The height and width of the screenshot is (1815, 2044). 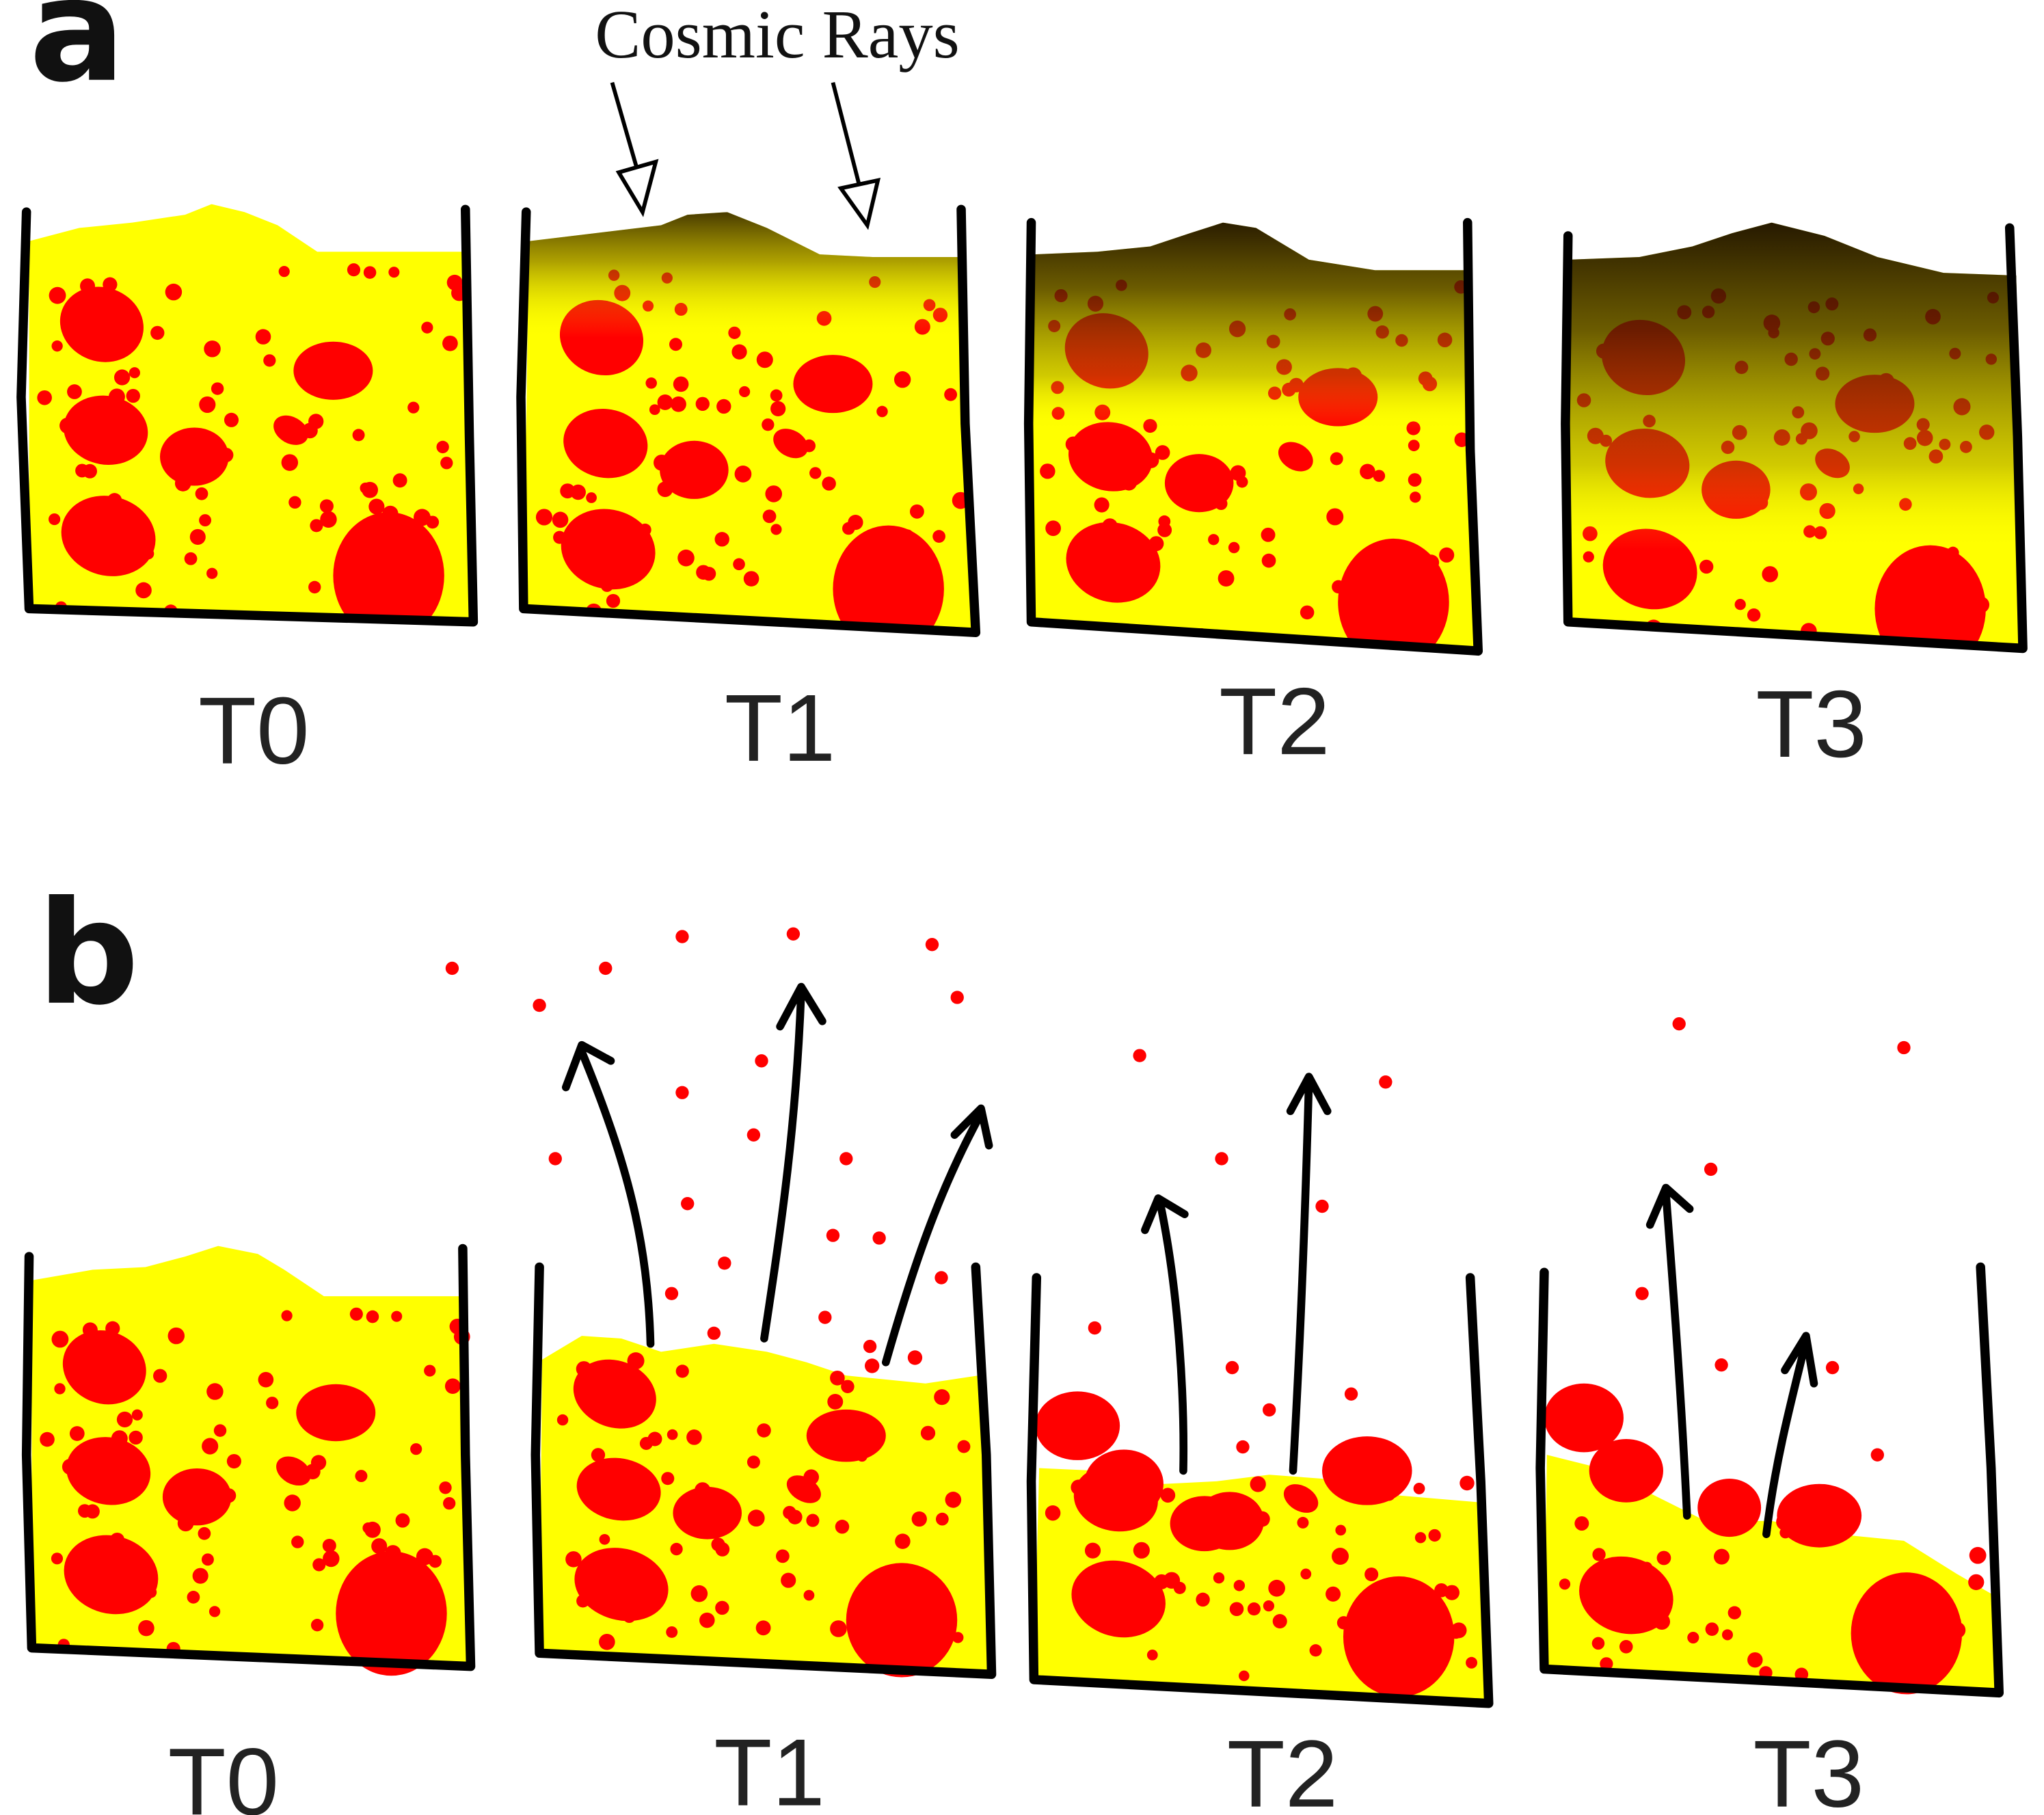 I want to click on panel-letter-a: a, so click(x=77, y=57).